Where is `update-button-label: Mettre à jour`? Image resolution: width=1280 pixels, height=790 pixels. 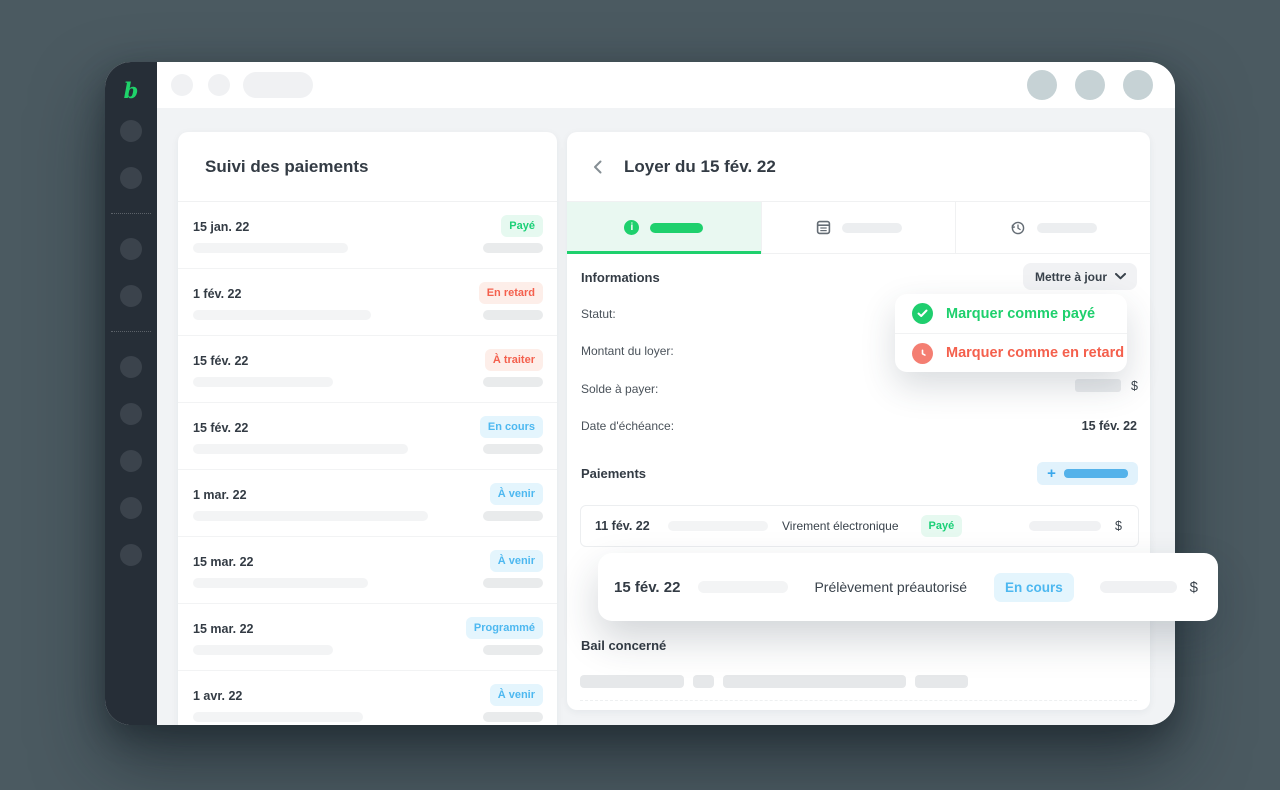
update-button-label: Mettre à jour is located at coordinates (1070, 276).